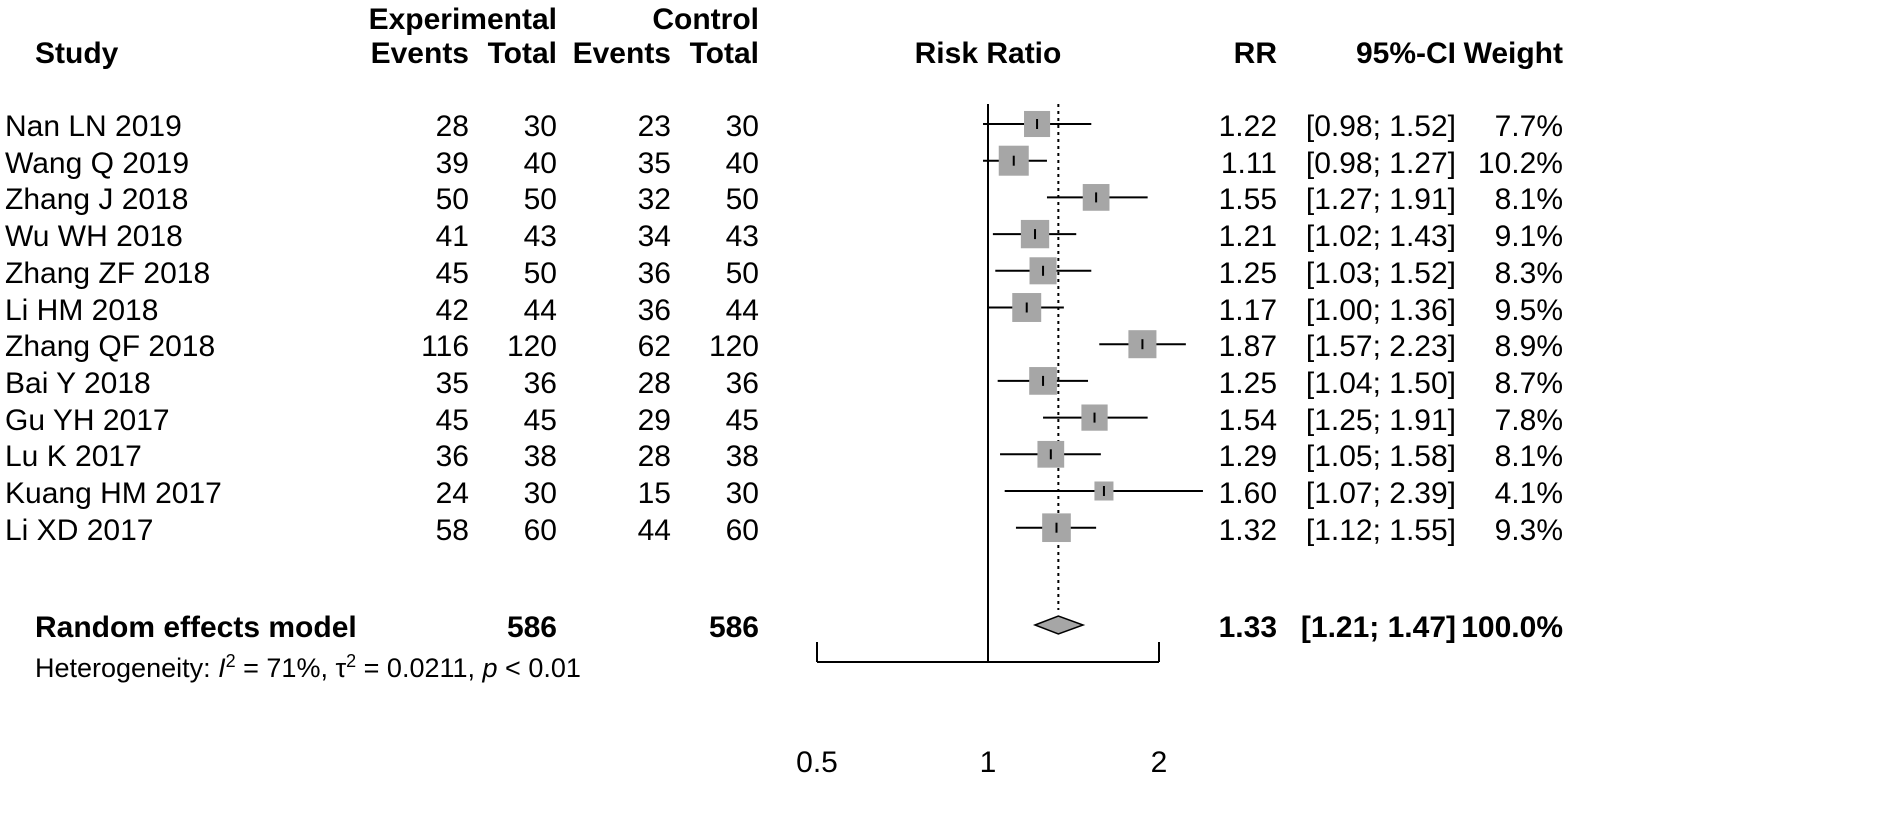 The width and height of the screenshot is (1890, 825). I want to click on exp-total: 38, so click(540, 457).